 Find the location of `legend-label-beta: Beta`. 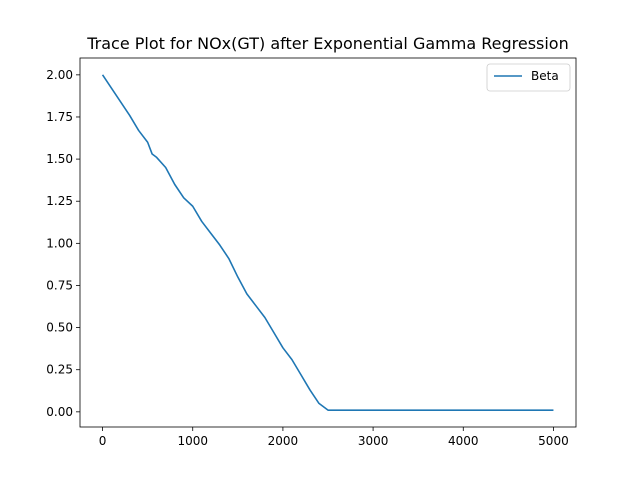

legend-label-beta: Beta is located at coordinates (545, 76).